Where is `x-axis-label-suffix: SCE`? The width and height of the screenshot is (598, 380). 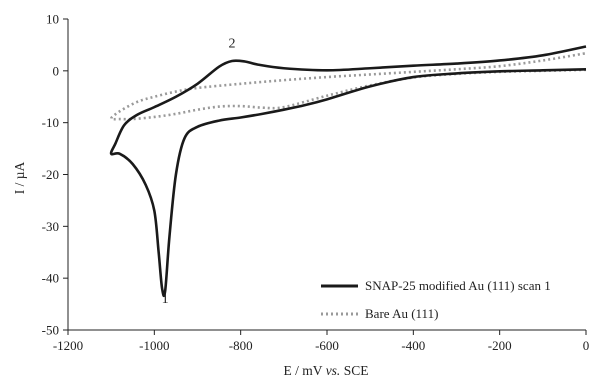 x-axis-label-suffix: SCE is located at coordinates (354, 370).